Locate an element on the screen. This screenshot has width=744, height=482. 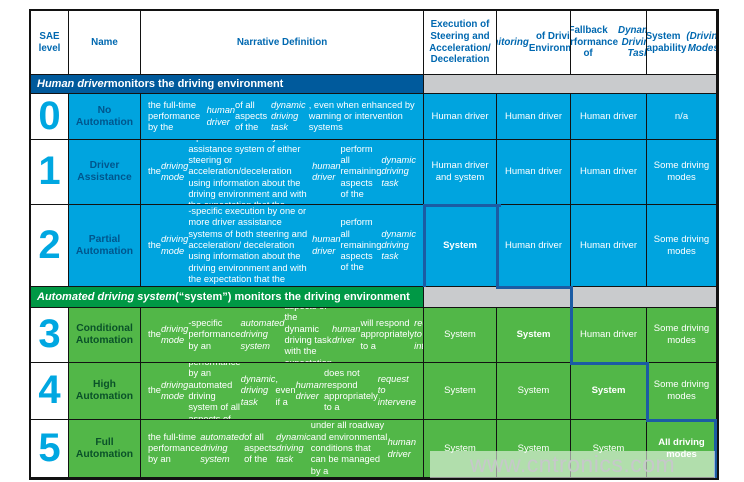
level-name: High Automation is located at coordinates (105, 391).